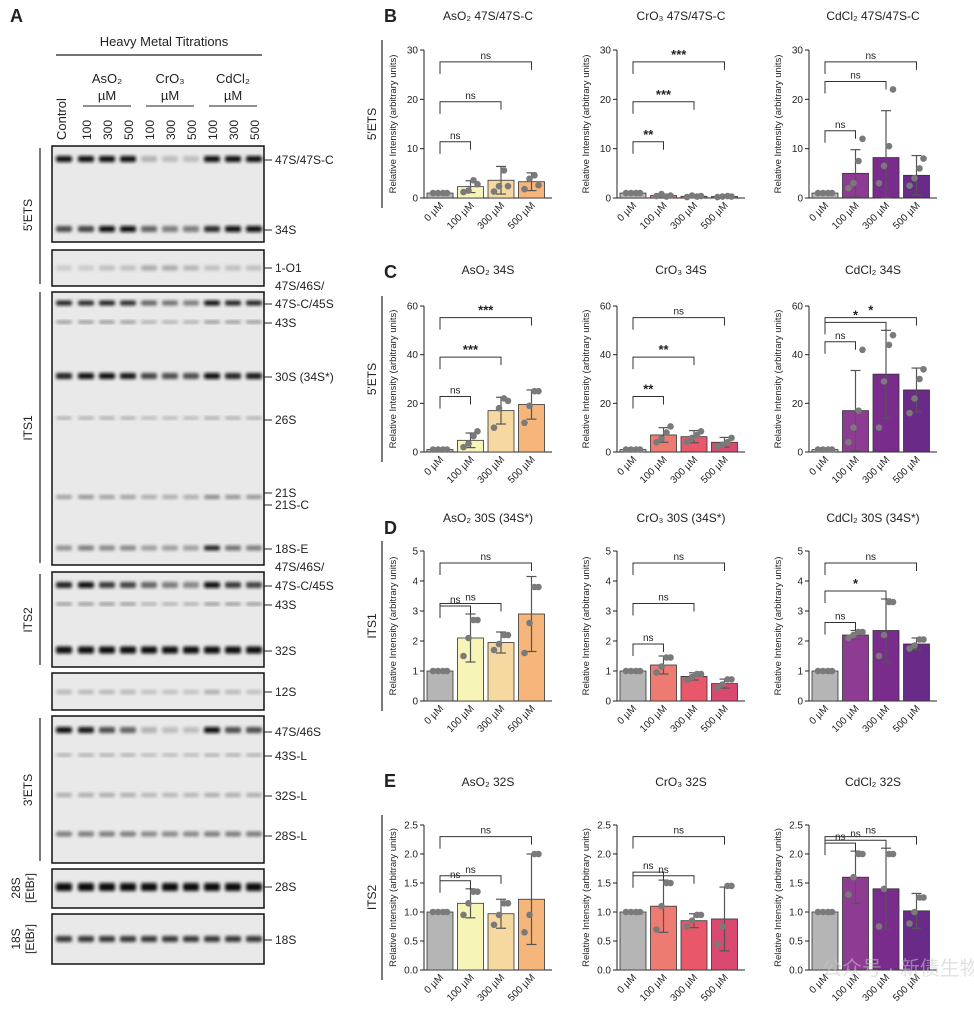  What do you see at coordinates (291, 756) in the screenshot?
I see `band-label: 43S-L` at bounding box center [291, 756].